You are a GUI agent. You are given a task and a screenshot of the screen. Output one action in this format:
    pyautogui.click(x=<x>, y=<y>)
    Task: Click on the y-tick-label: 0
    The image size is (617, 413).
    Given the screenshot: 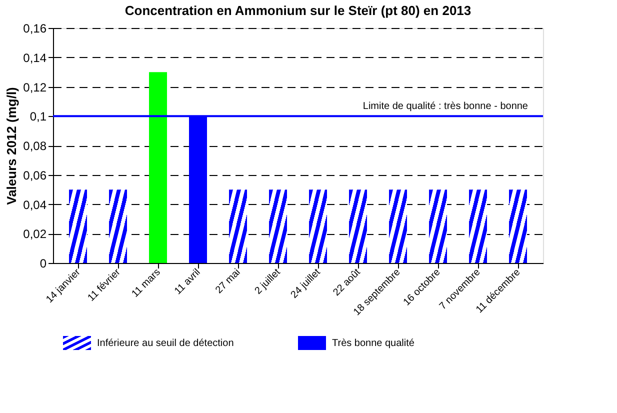 What is the action you would take?
    pyautogui.click(x=43, y=263)
    